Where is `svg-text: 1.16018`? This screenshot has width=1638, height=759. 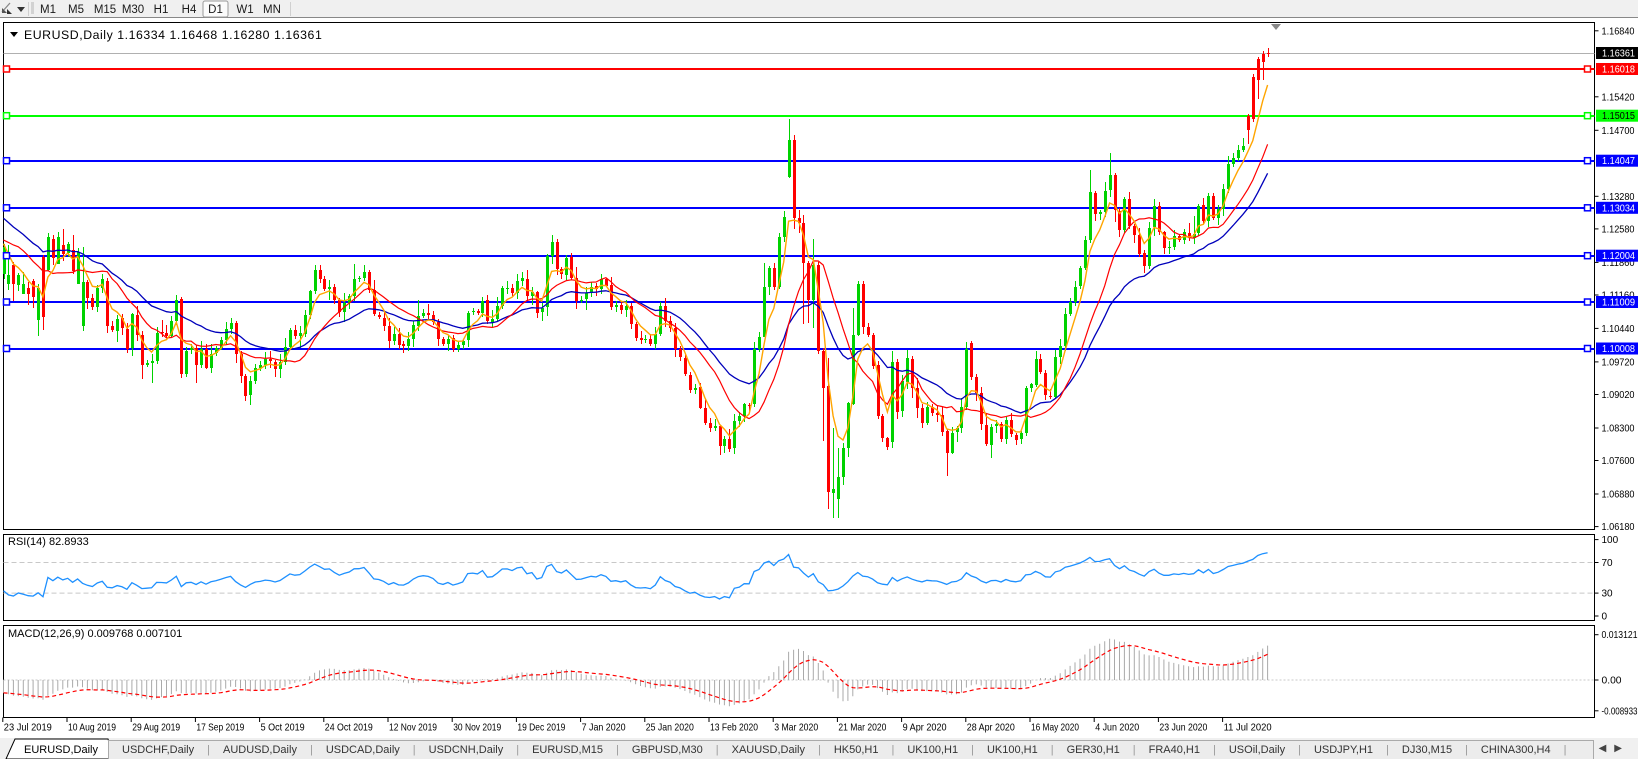 svg-text: 1.16018 is located at coordinates (1618, 70).